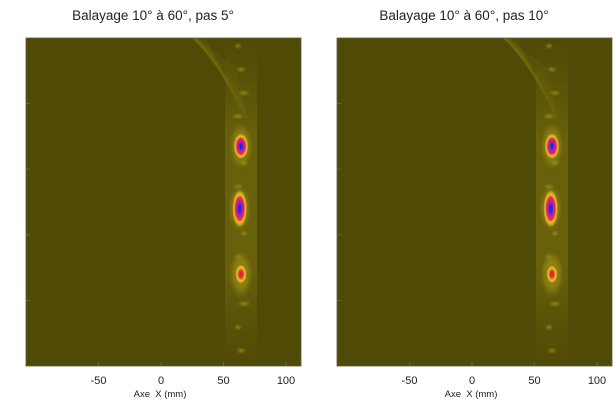  What do you see at coordinates (472, 381) in the screenshot?
I see `panel-2-x-tick-label-2: 0` at bounding box center [472, 381].